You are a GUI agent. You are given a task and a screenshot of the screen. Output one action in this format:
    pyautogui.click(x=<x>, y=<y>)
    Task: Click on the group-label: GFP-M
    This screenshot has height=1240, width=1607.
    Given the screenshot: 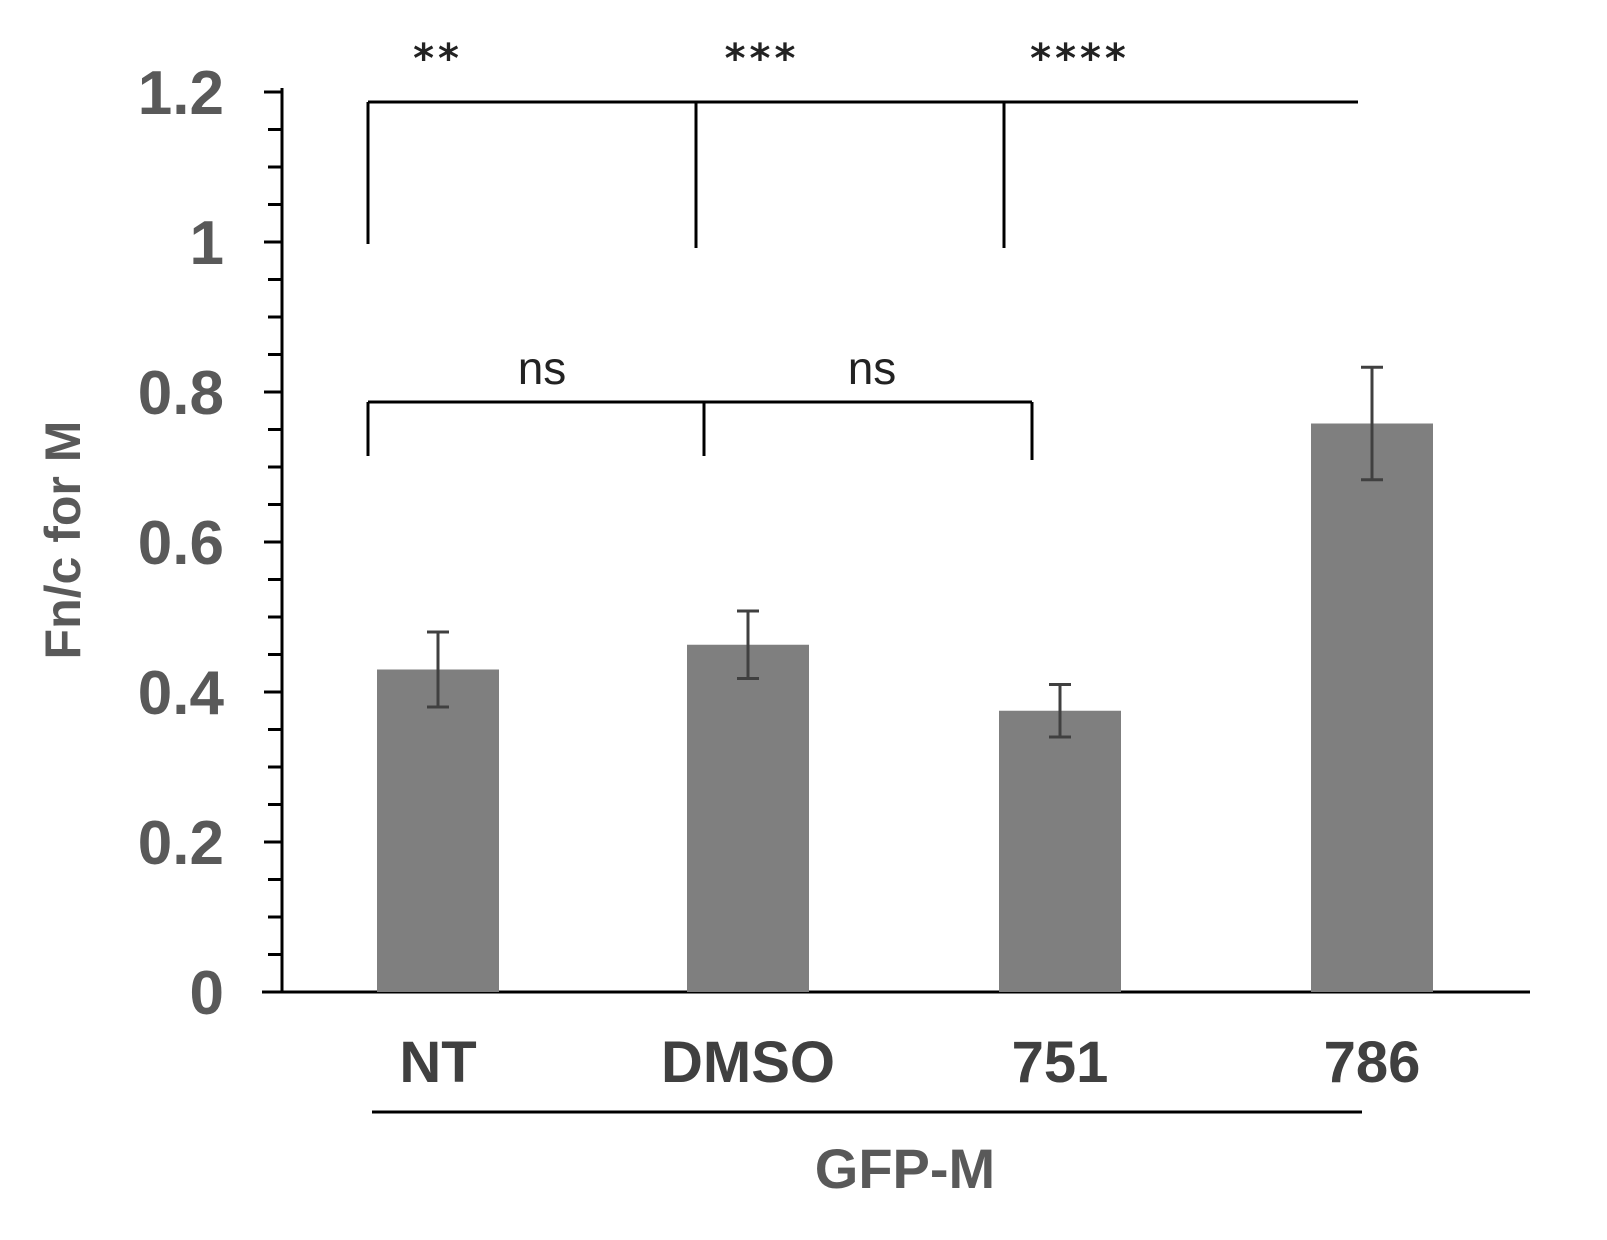 What is the action you would take?
    pyautogui.click(x=905, y=1168)
    